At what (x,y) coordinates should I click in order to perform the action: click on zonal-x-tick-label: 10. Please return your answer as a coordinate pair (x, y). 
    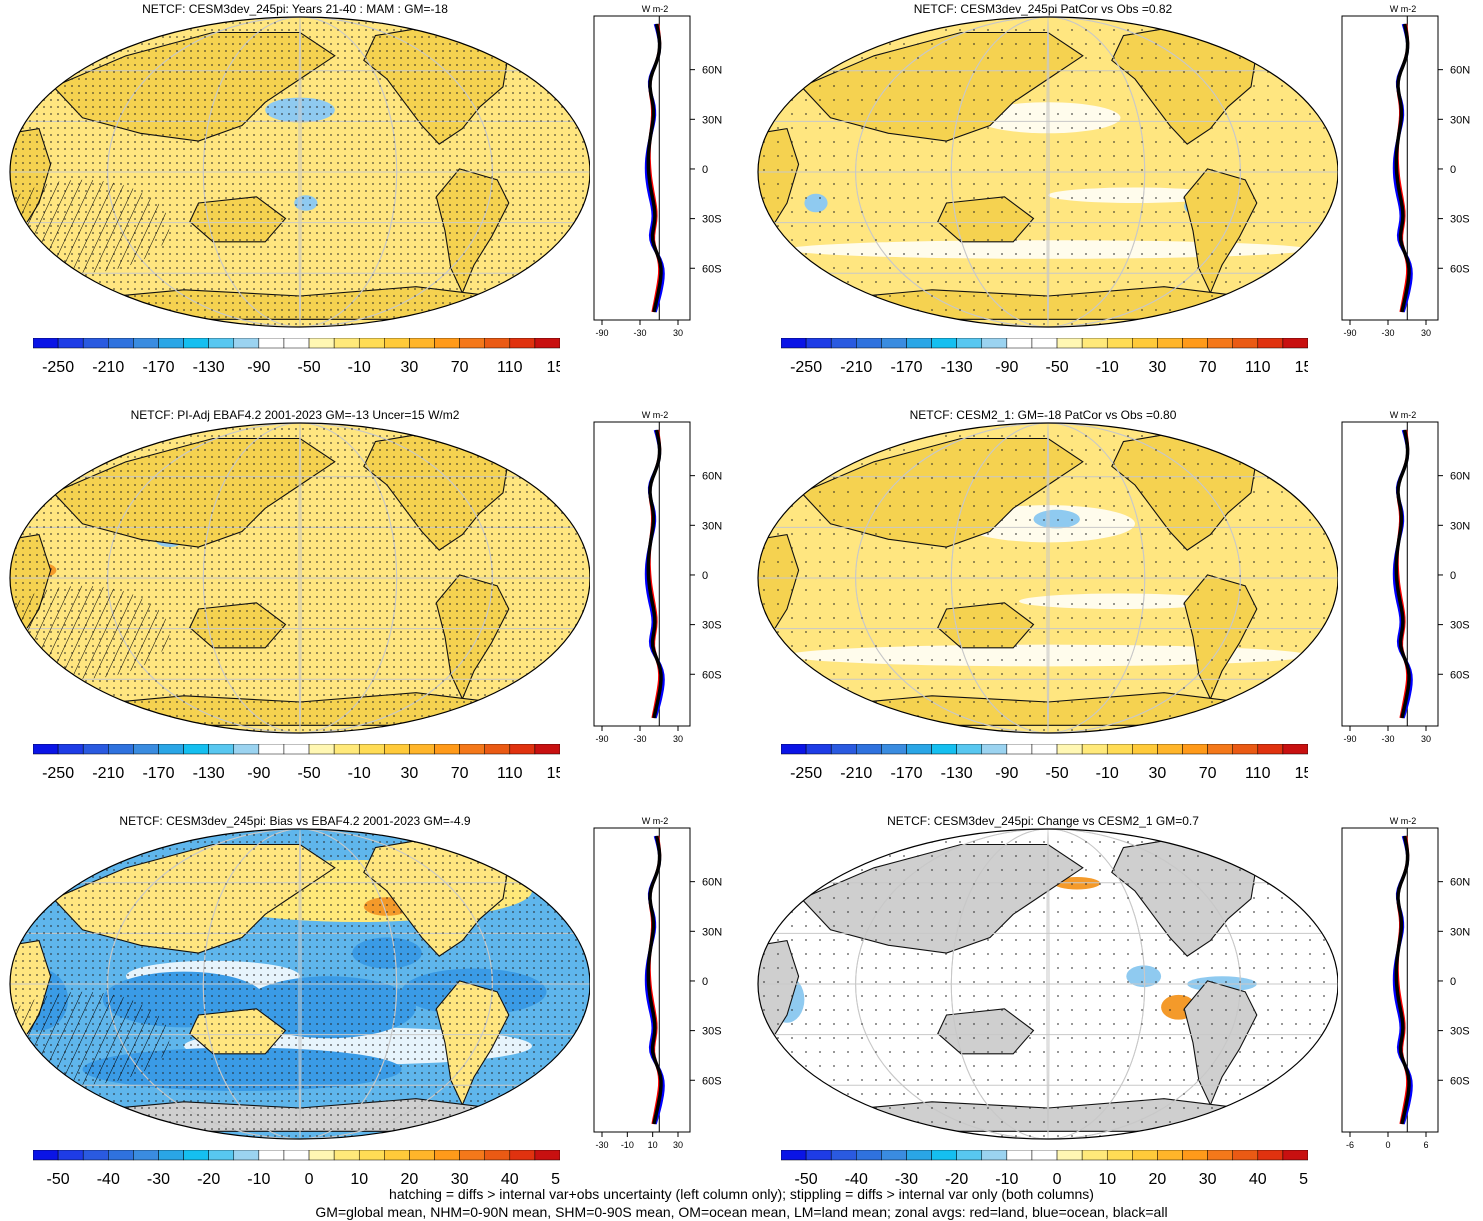
    Looking at the image, I should click on (653, 1145).